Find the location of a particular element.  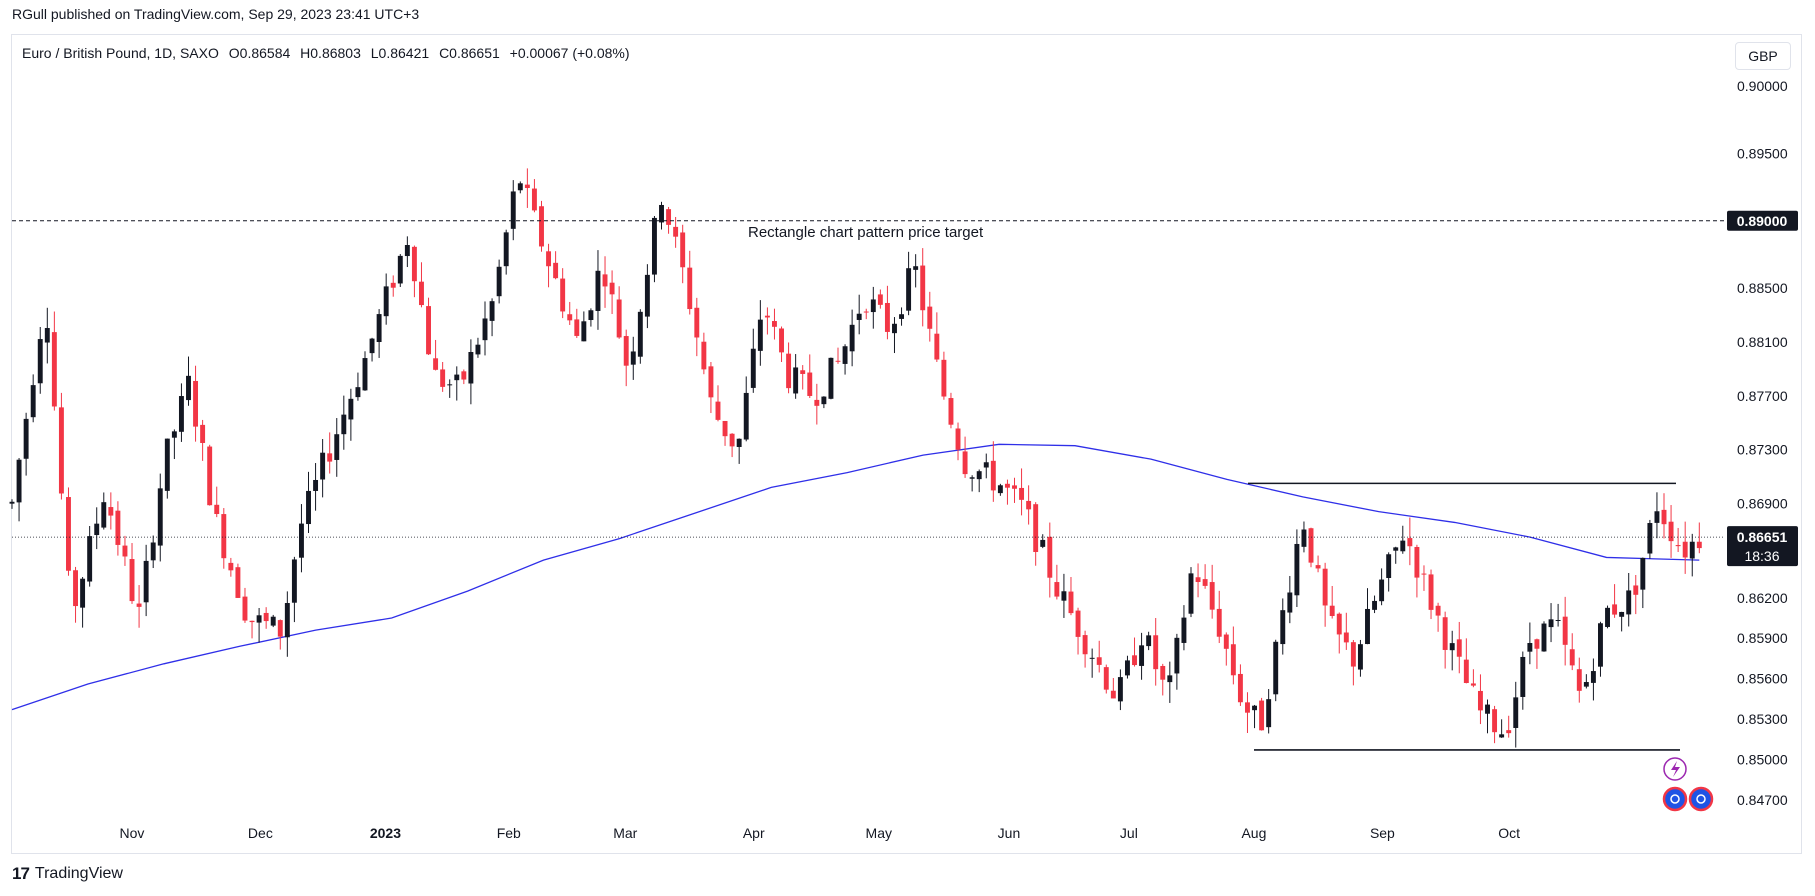

tradingview-logo-icon: 17 is located at coordinates (21, 873).